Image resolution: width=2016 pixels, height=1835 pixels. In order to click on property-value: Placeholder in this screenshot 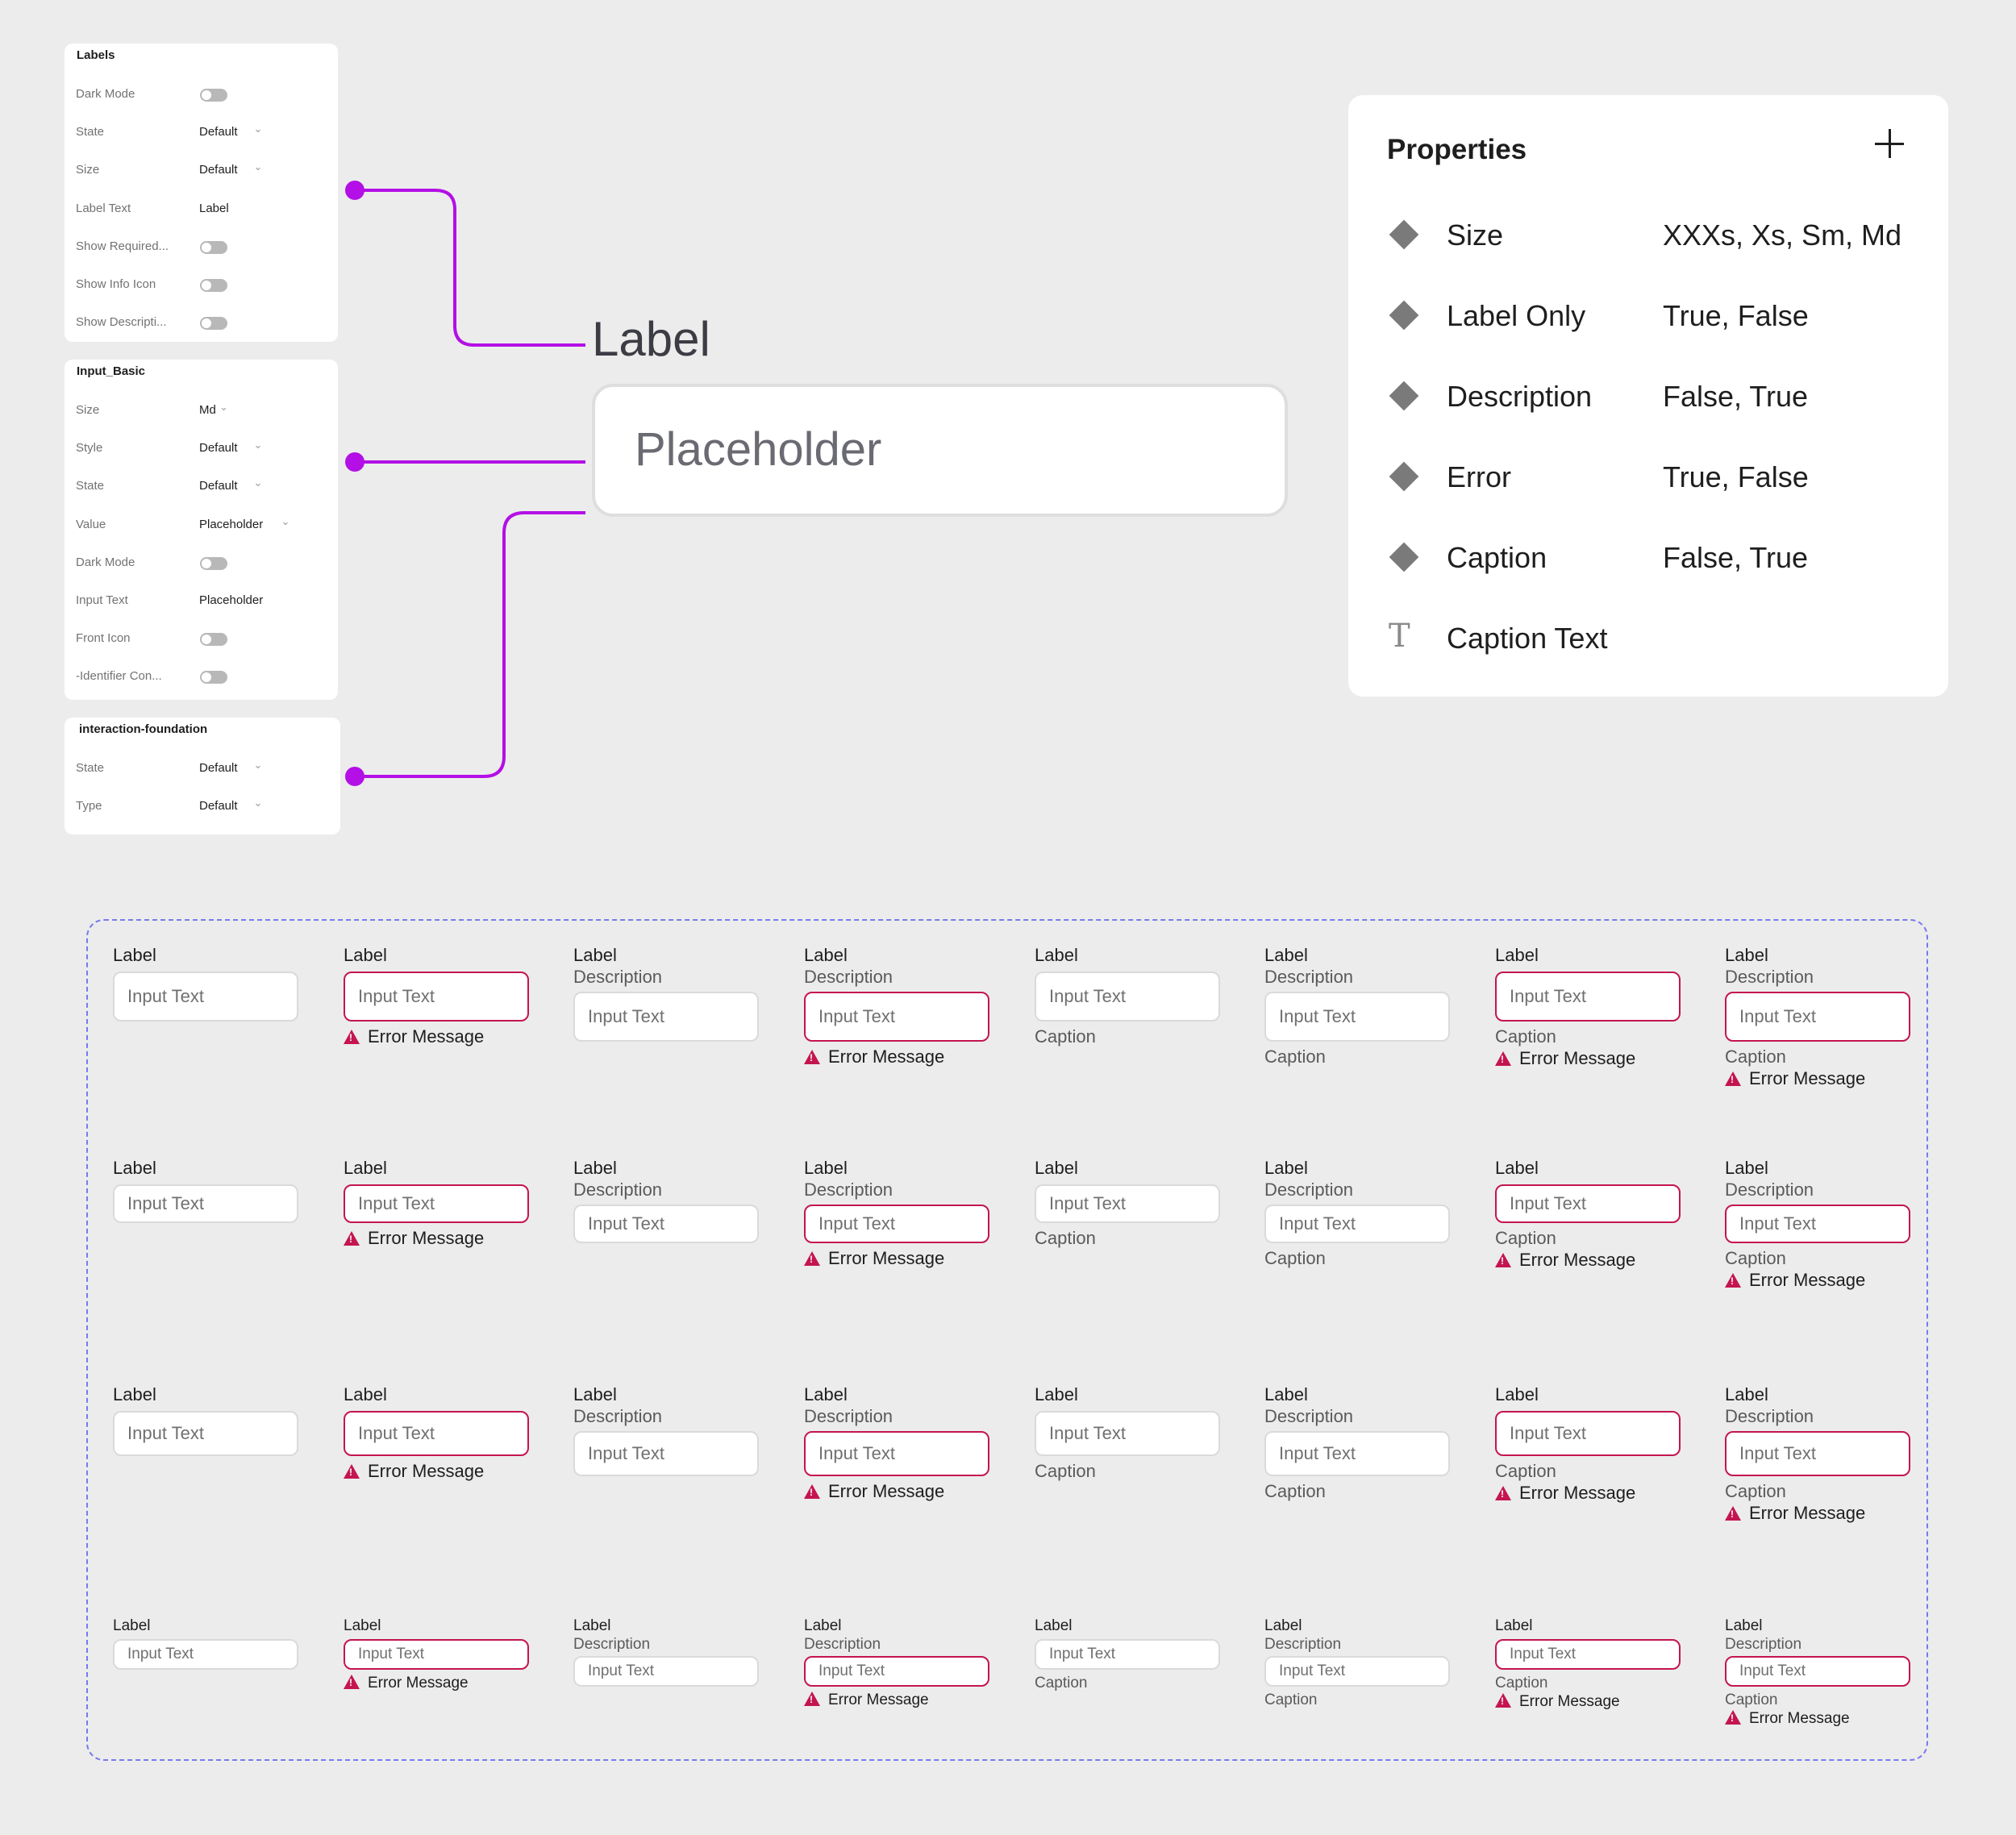, I will do `click(231, 600)`.